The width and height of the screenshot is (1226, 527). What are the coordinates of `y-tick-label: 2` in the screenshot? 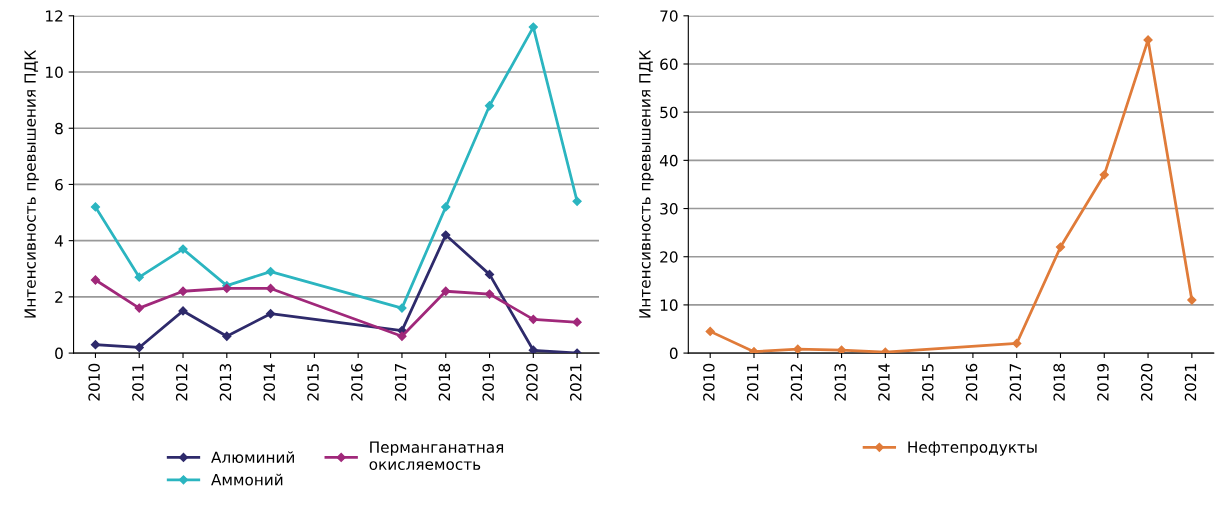 It's located at (59, 297).